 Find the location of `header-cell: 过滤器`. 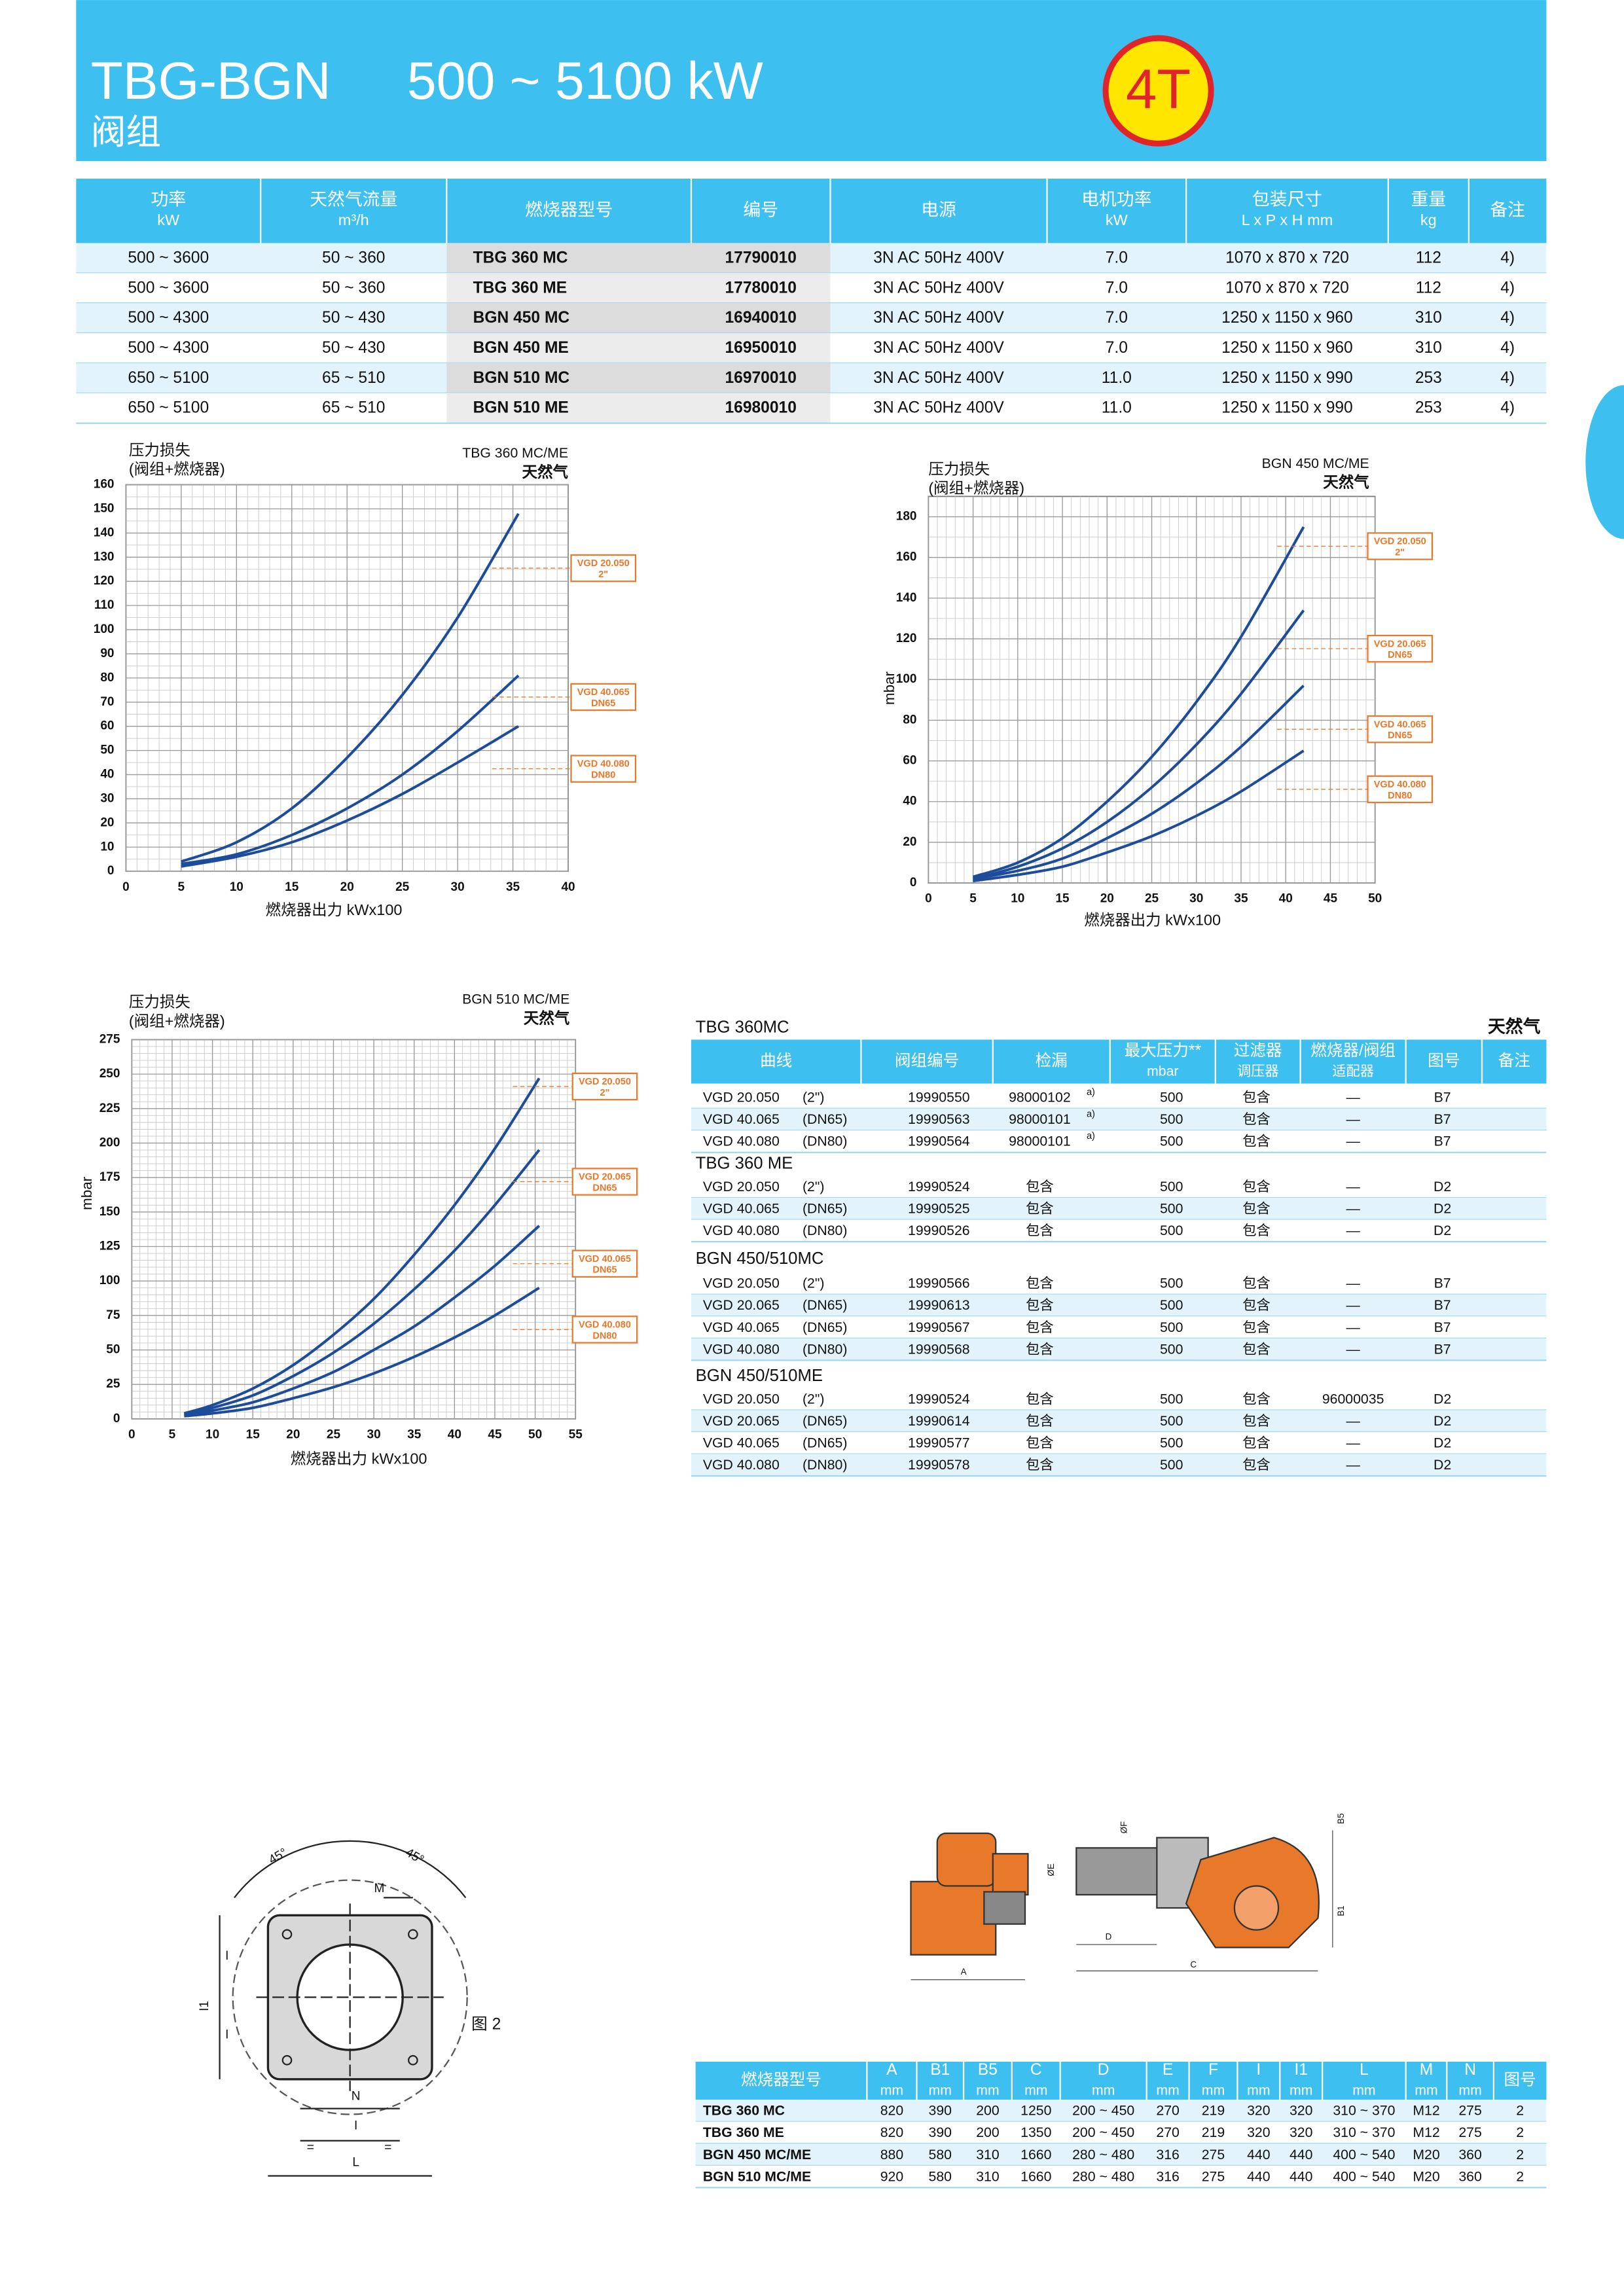

header-cell: 过滤器 is located at coordinates (1258, 1050).